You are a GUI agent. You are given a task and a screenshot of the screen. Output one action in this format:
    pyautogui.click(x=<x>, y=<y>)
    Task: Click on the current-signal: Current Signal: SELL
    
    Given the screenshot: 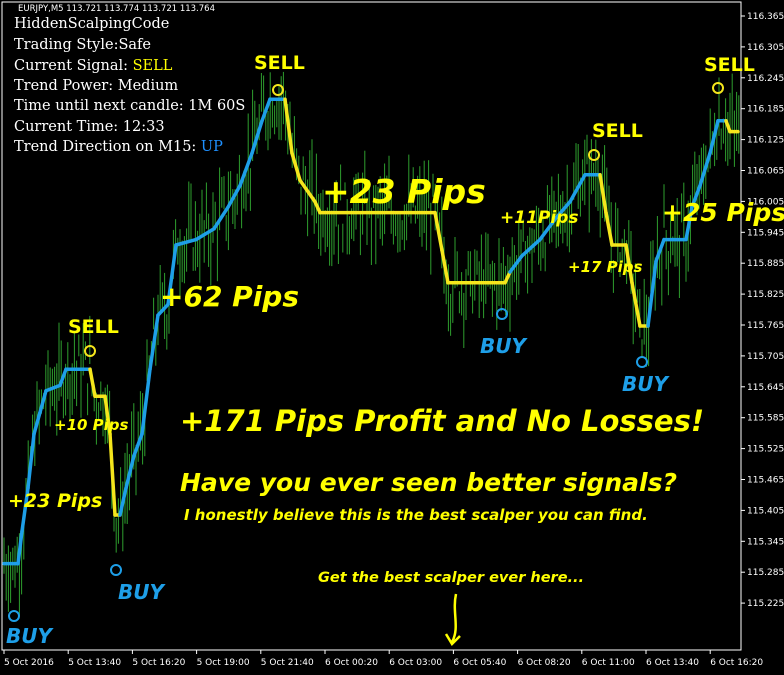 What is the action you would take?
    pyautogui.click(x=93, y=66)
    